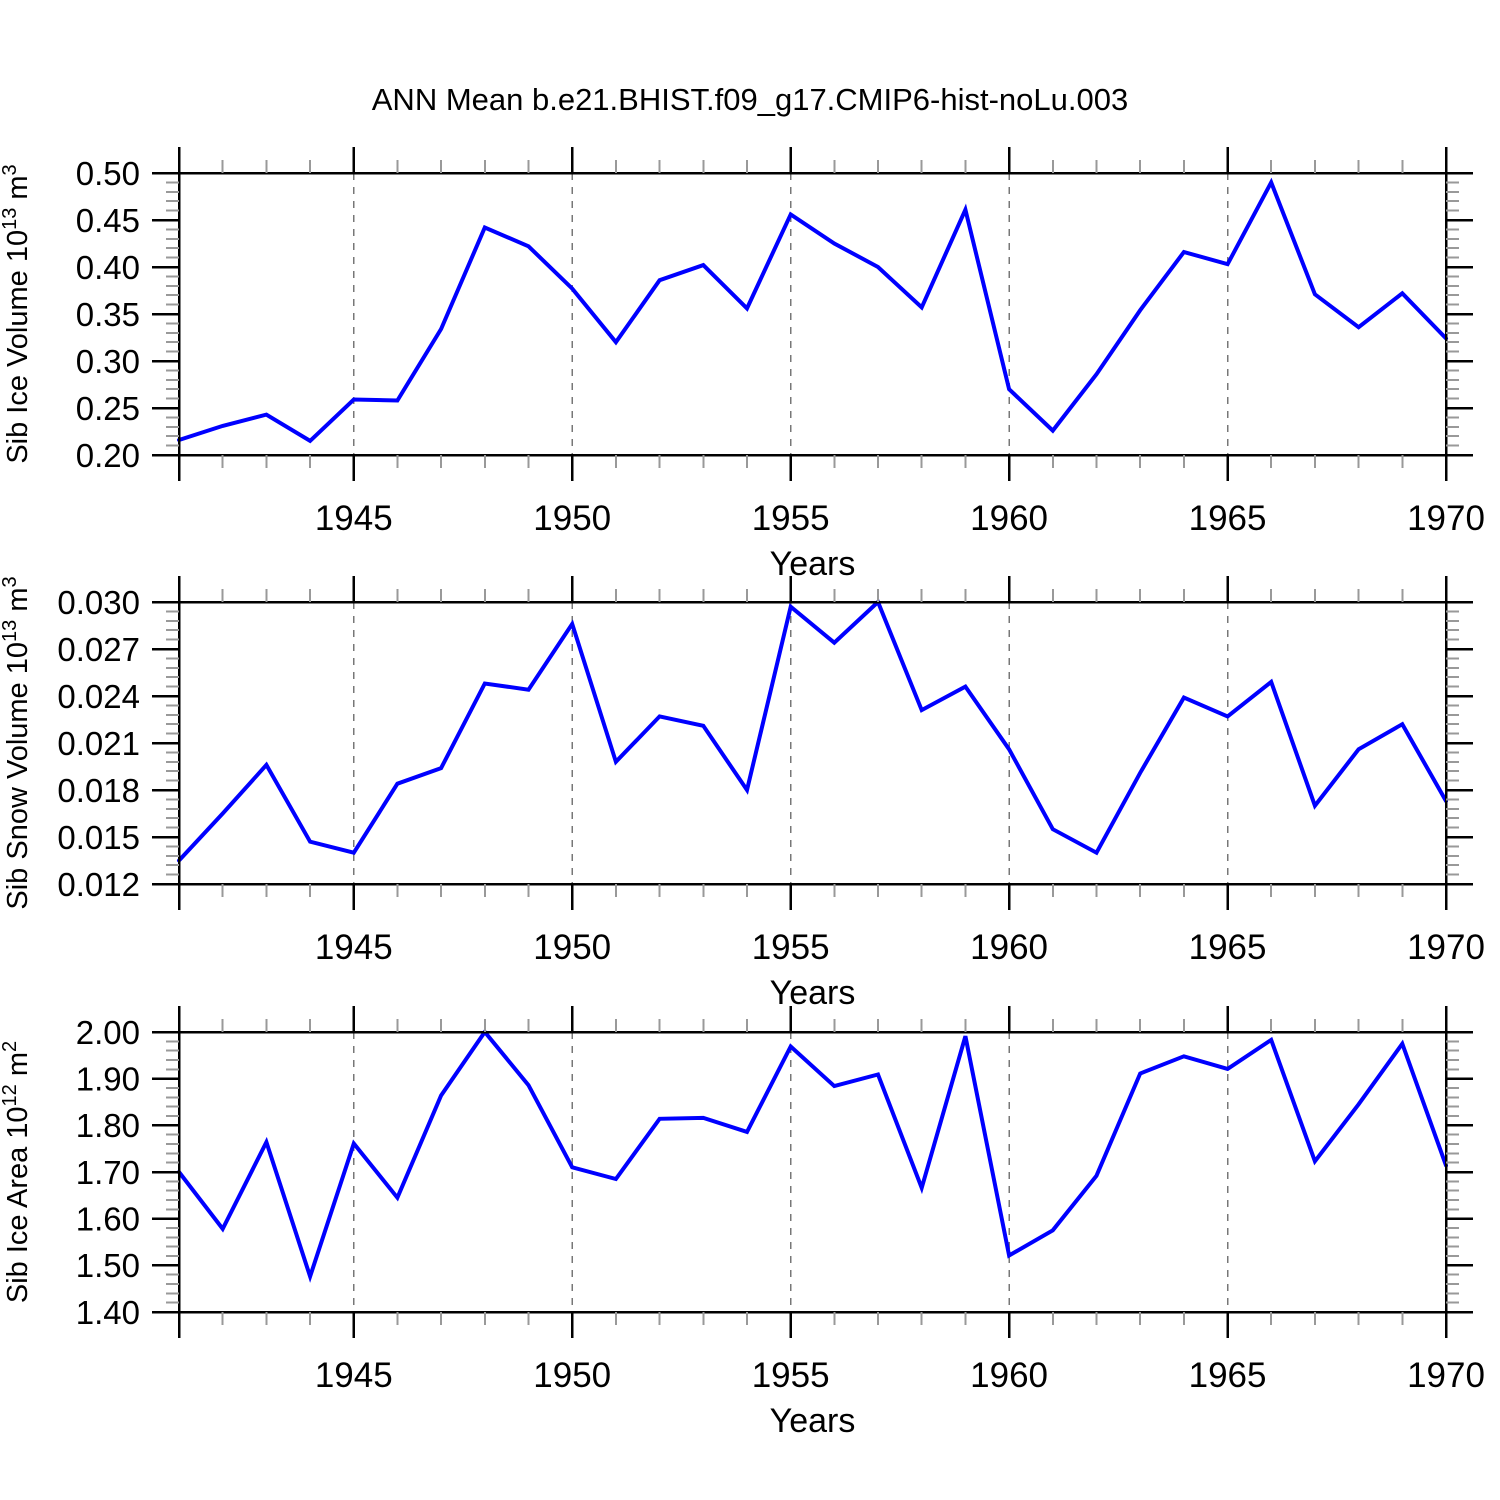 Image resolution: width=1500 pixels, height=1500 pixels. Describe the element at coordinates (98, 884) in the screenshot. I see `y-tick-label-0.012: 0.012` at that location.